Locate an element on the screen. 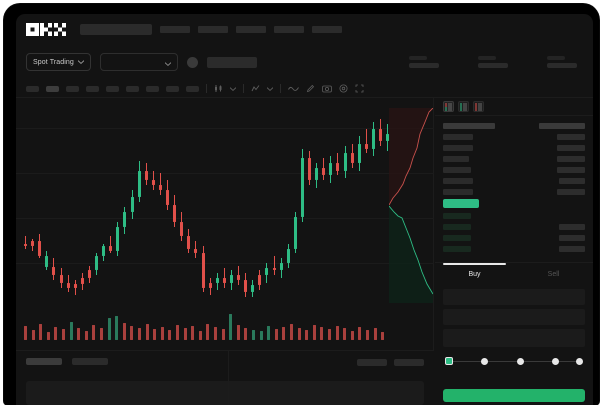 This screenshot has height=405, width=603. nav-item-trade is located at coordinates (213, 29).